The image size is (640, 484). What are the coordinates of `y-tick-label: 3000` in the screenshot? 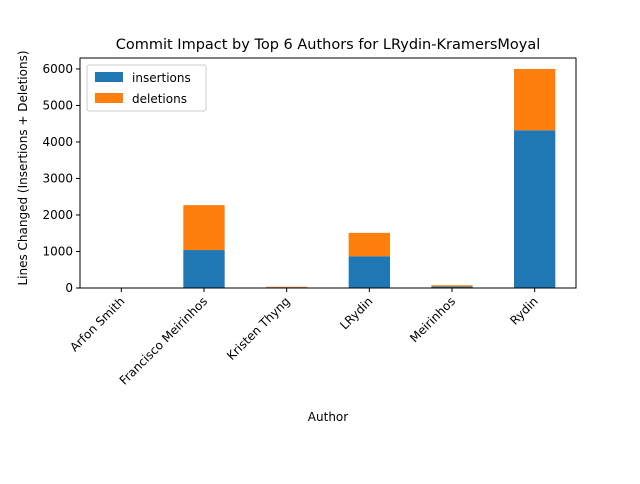 It's located at (57, 178).